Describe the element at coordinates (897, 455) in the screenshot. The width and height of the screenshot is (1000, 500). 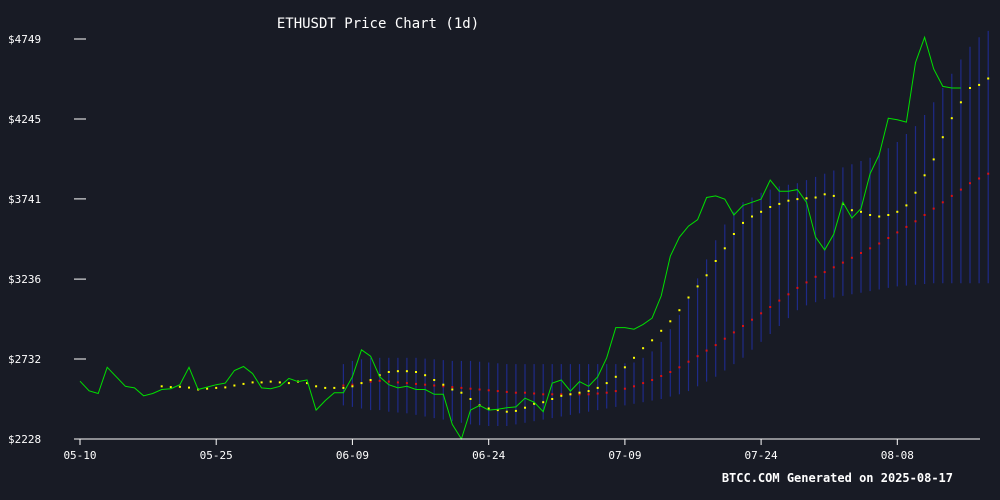
I see `x-tick-label: 08-08` at that location.